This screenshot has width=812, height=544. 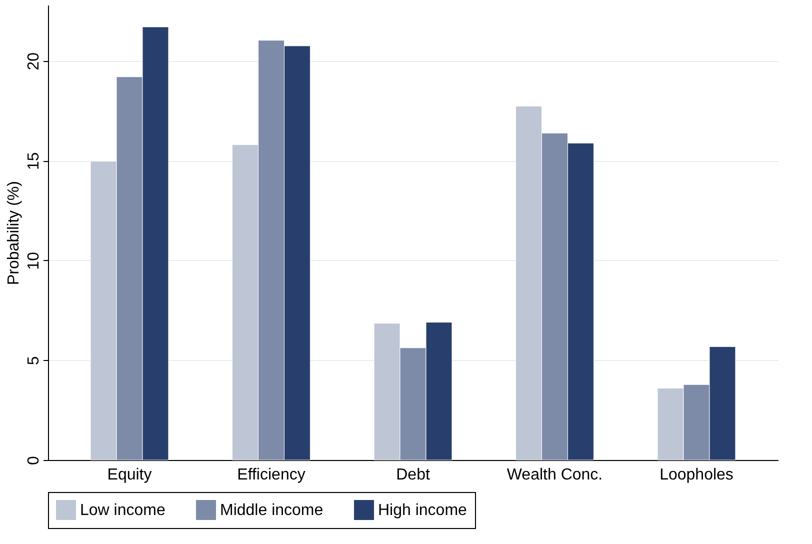 I want to click on legend-label: Middle income, so click(x=272, y=510).